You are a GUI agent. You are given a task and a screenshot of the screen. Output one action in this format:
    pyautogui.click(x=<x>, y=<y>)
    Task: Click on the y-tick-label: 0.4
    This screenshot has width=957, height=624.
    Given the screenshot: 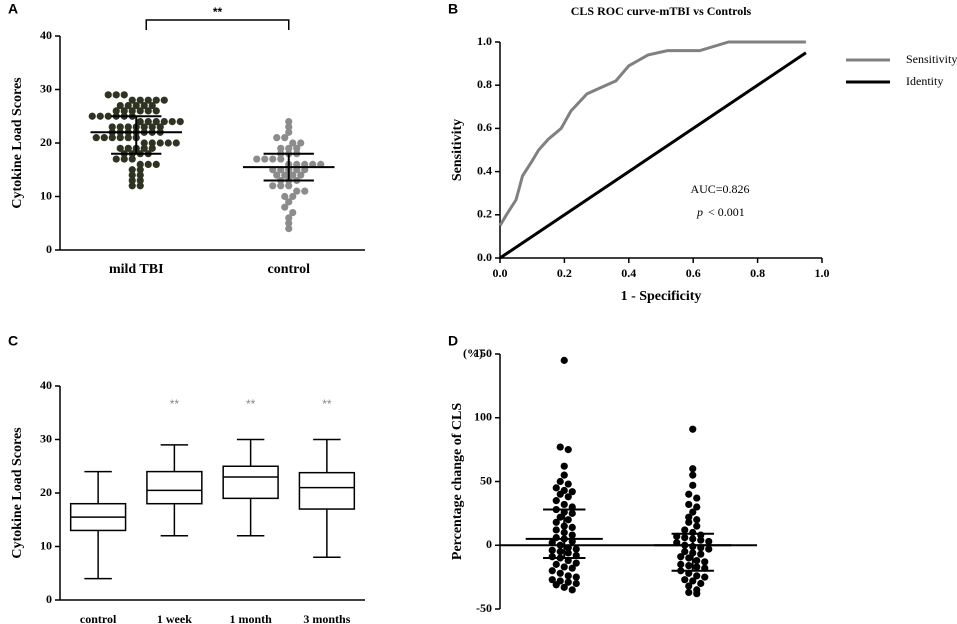 What is the action you would take?
    pyautogui.click(x=484, y=170)
    